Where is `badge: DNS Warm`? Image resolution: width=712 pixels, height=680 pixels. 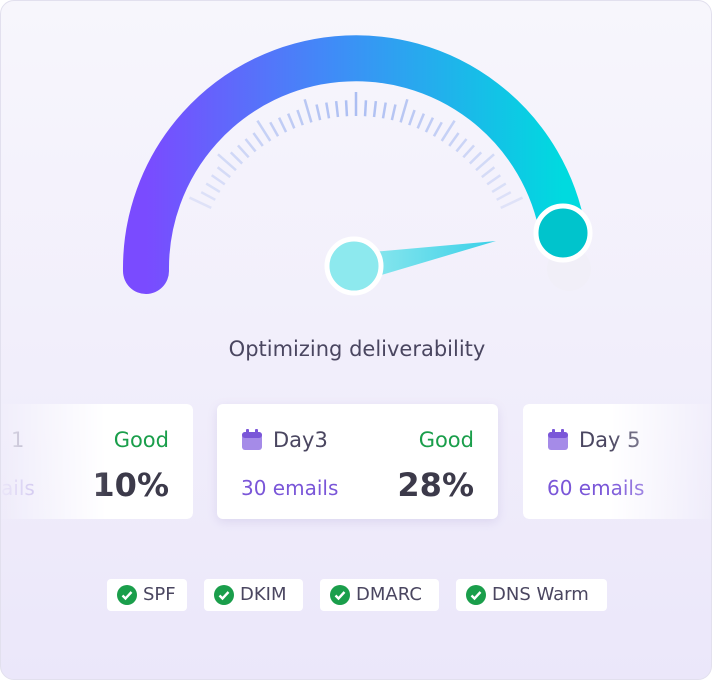
badge: DNS Warm is located at coordinates (531, 595).